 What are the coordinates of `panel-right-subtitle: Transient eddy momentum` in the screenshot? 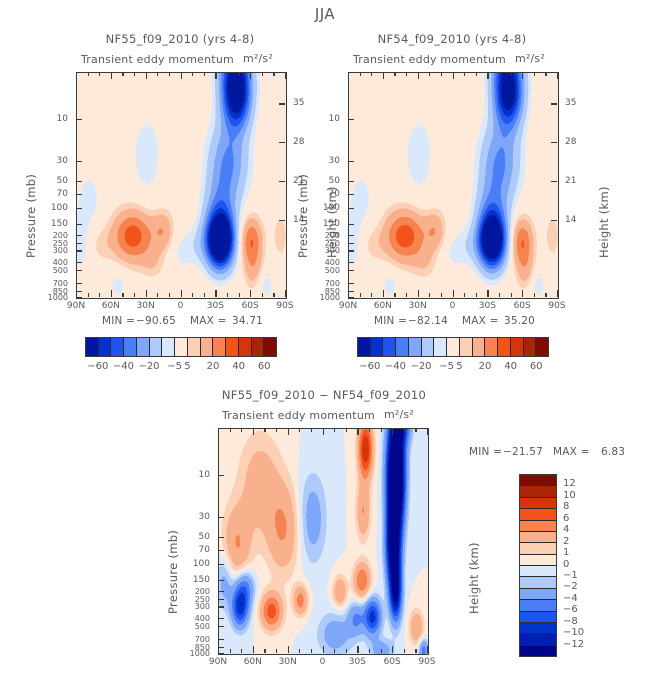 It's located at (429, 59).